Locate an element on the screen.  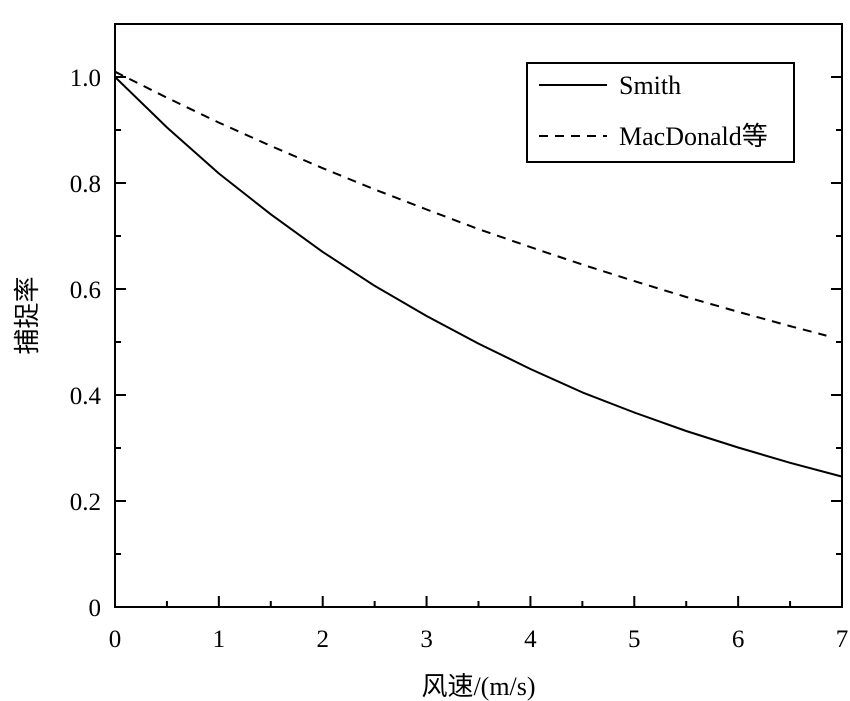
y-tick-label: 0 is located at coordinates (95, 608).